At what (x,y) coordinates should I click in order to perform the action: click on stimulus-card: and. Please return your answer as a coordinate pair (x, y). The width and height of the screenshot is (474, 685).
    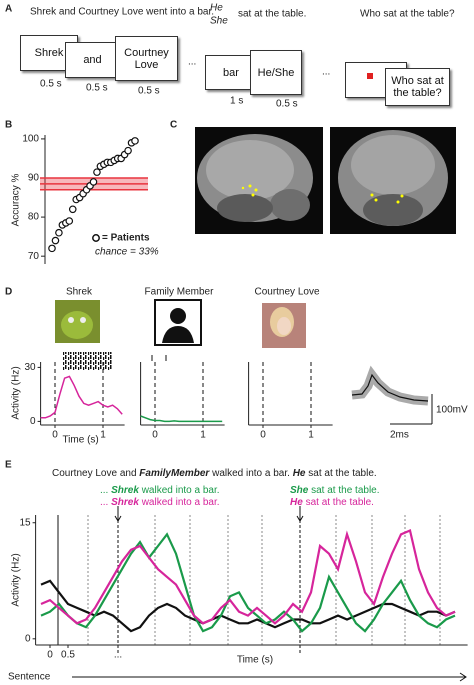
    Looking at the image, I should click on (92, 60).